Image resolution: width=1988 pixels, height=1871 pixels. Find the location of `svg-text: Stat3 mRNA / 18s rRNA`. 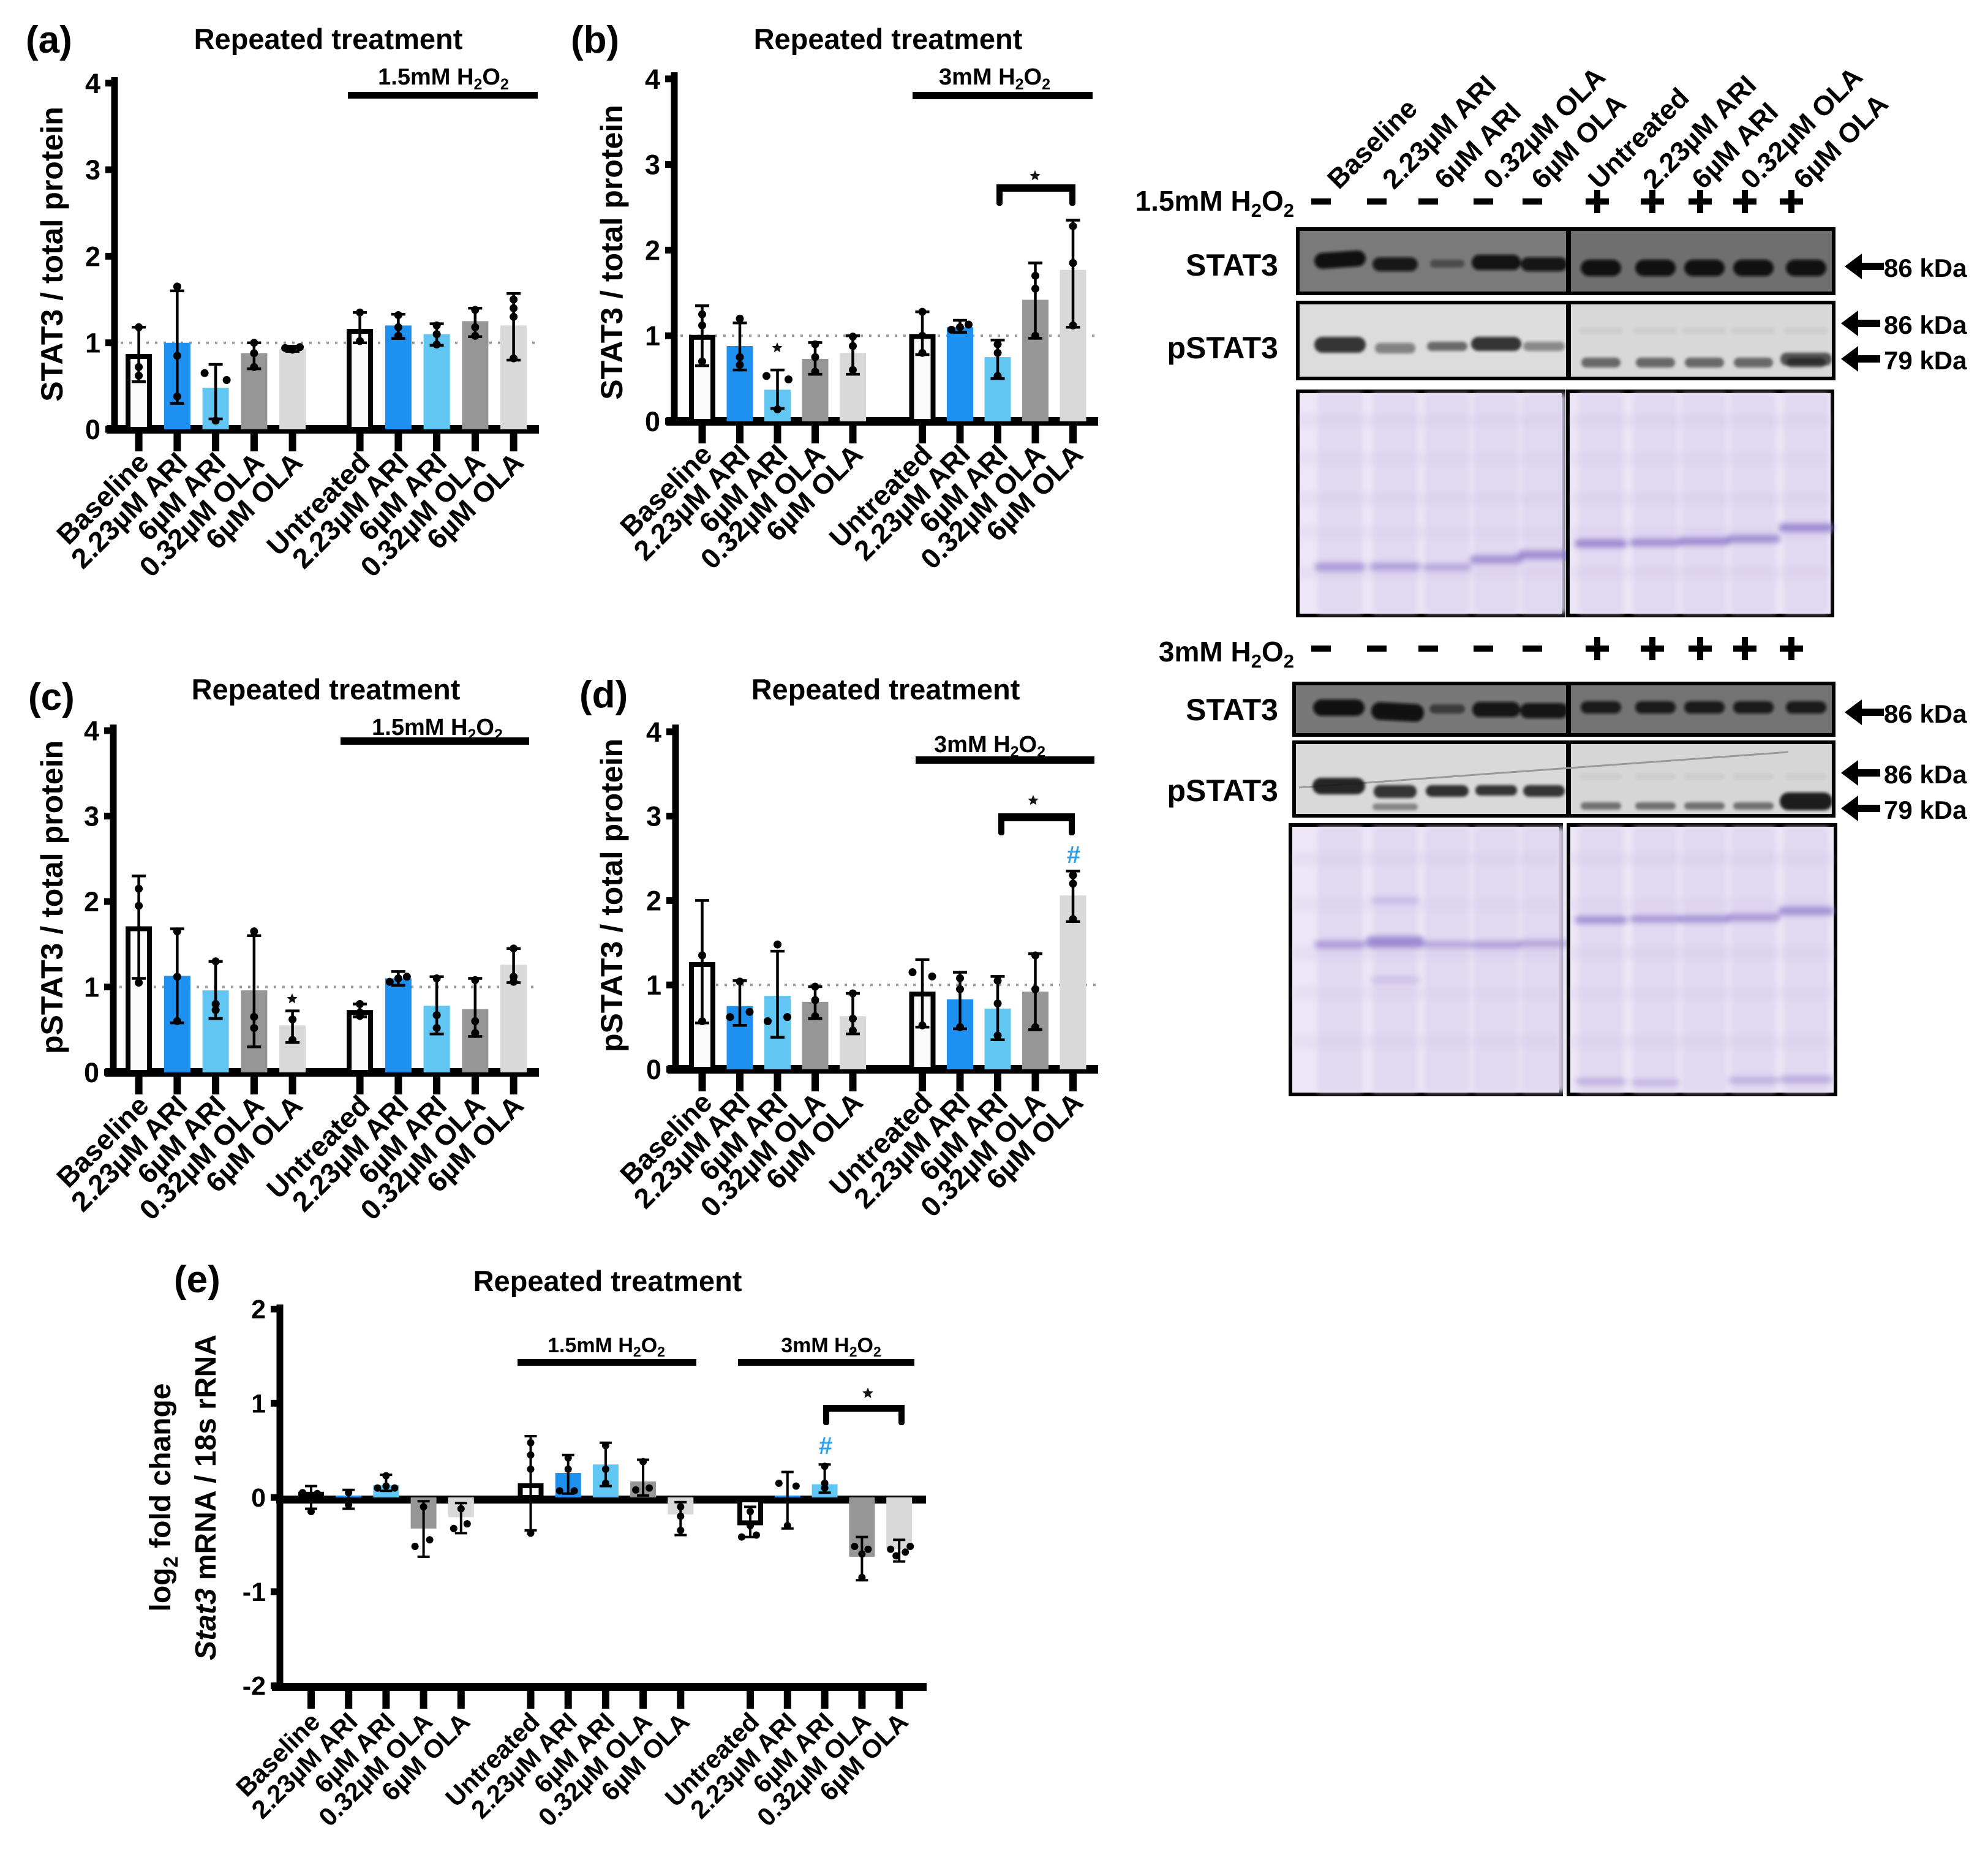

svg-text: Stat3 mRNA / 18s rRNA is located at coordinates (206, 1497).